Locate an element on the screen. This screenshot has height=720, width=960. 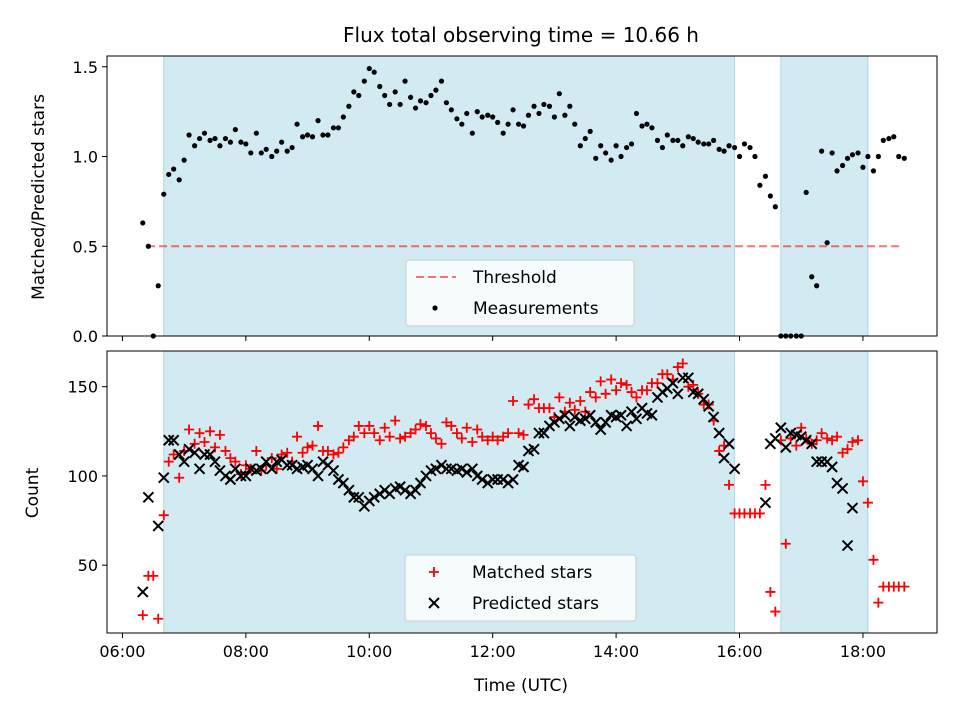
x-tick-label: 08:00 is located at coordinates (246, 651).